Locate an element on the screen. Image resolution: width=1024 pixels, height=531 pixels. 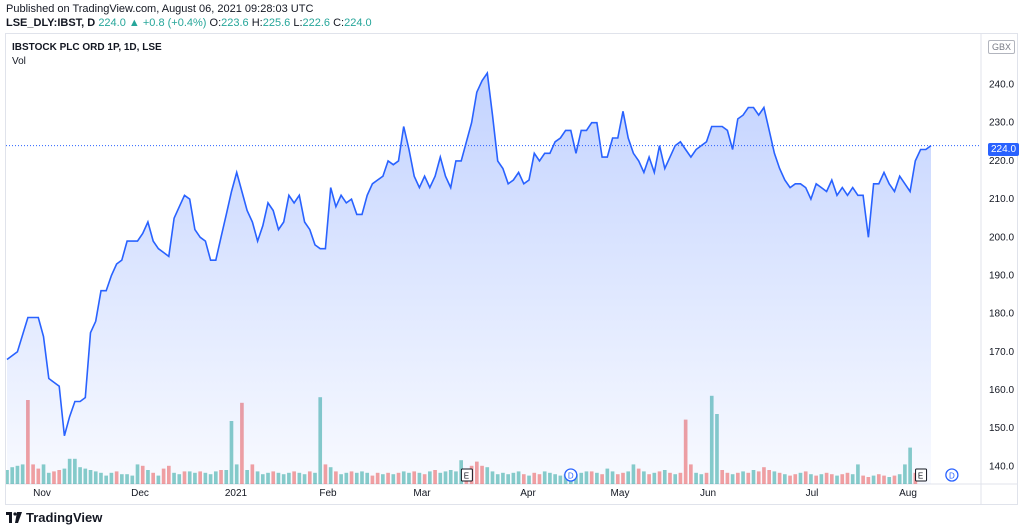
price-tick-label: 150.0 is located at coordinates (1001, 428).